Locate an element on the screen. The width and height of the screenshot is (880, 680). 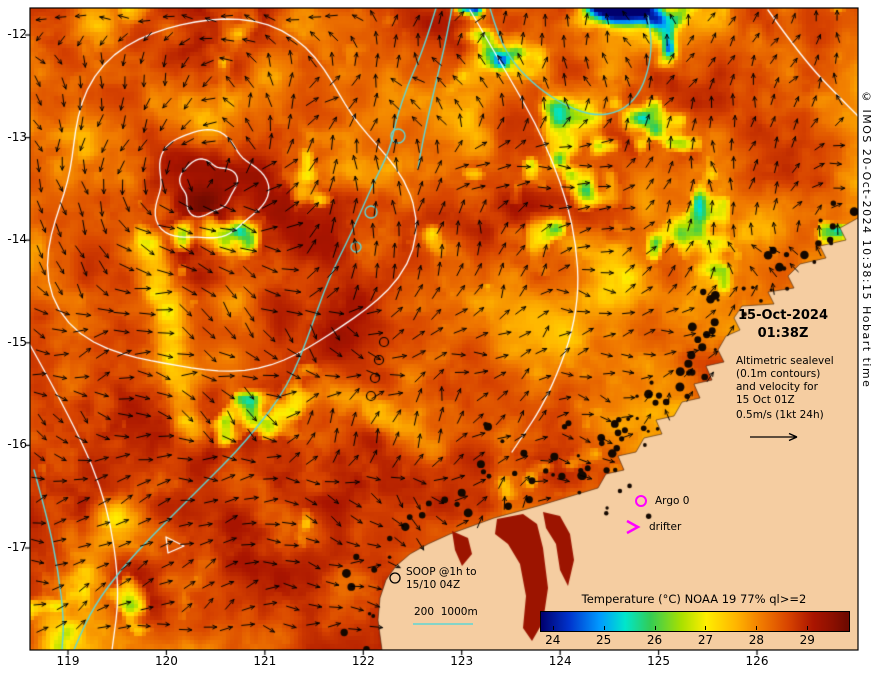
soop-label-line2: 15/10 04Z is located at coordinates (433, 585).